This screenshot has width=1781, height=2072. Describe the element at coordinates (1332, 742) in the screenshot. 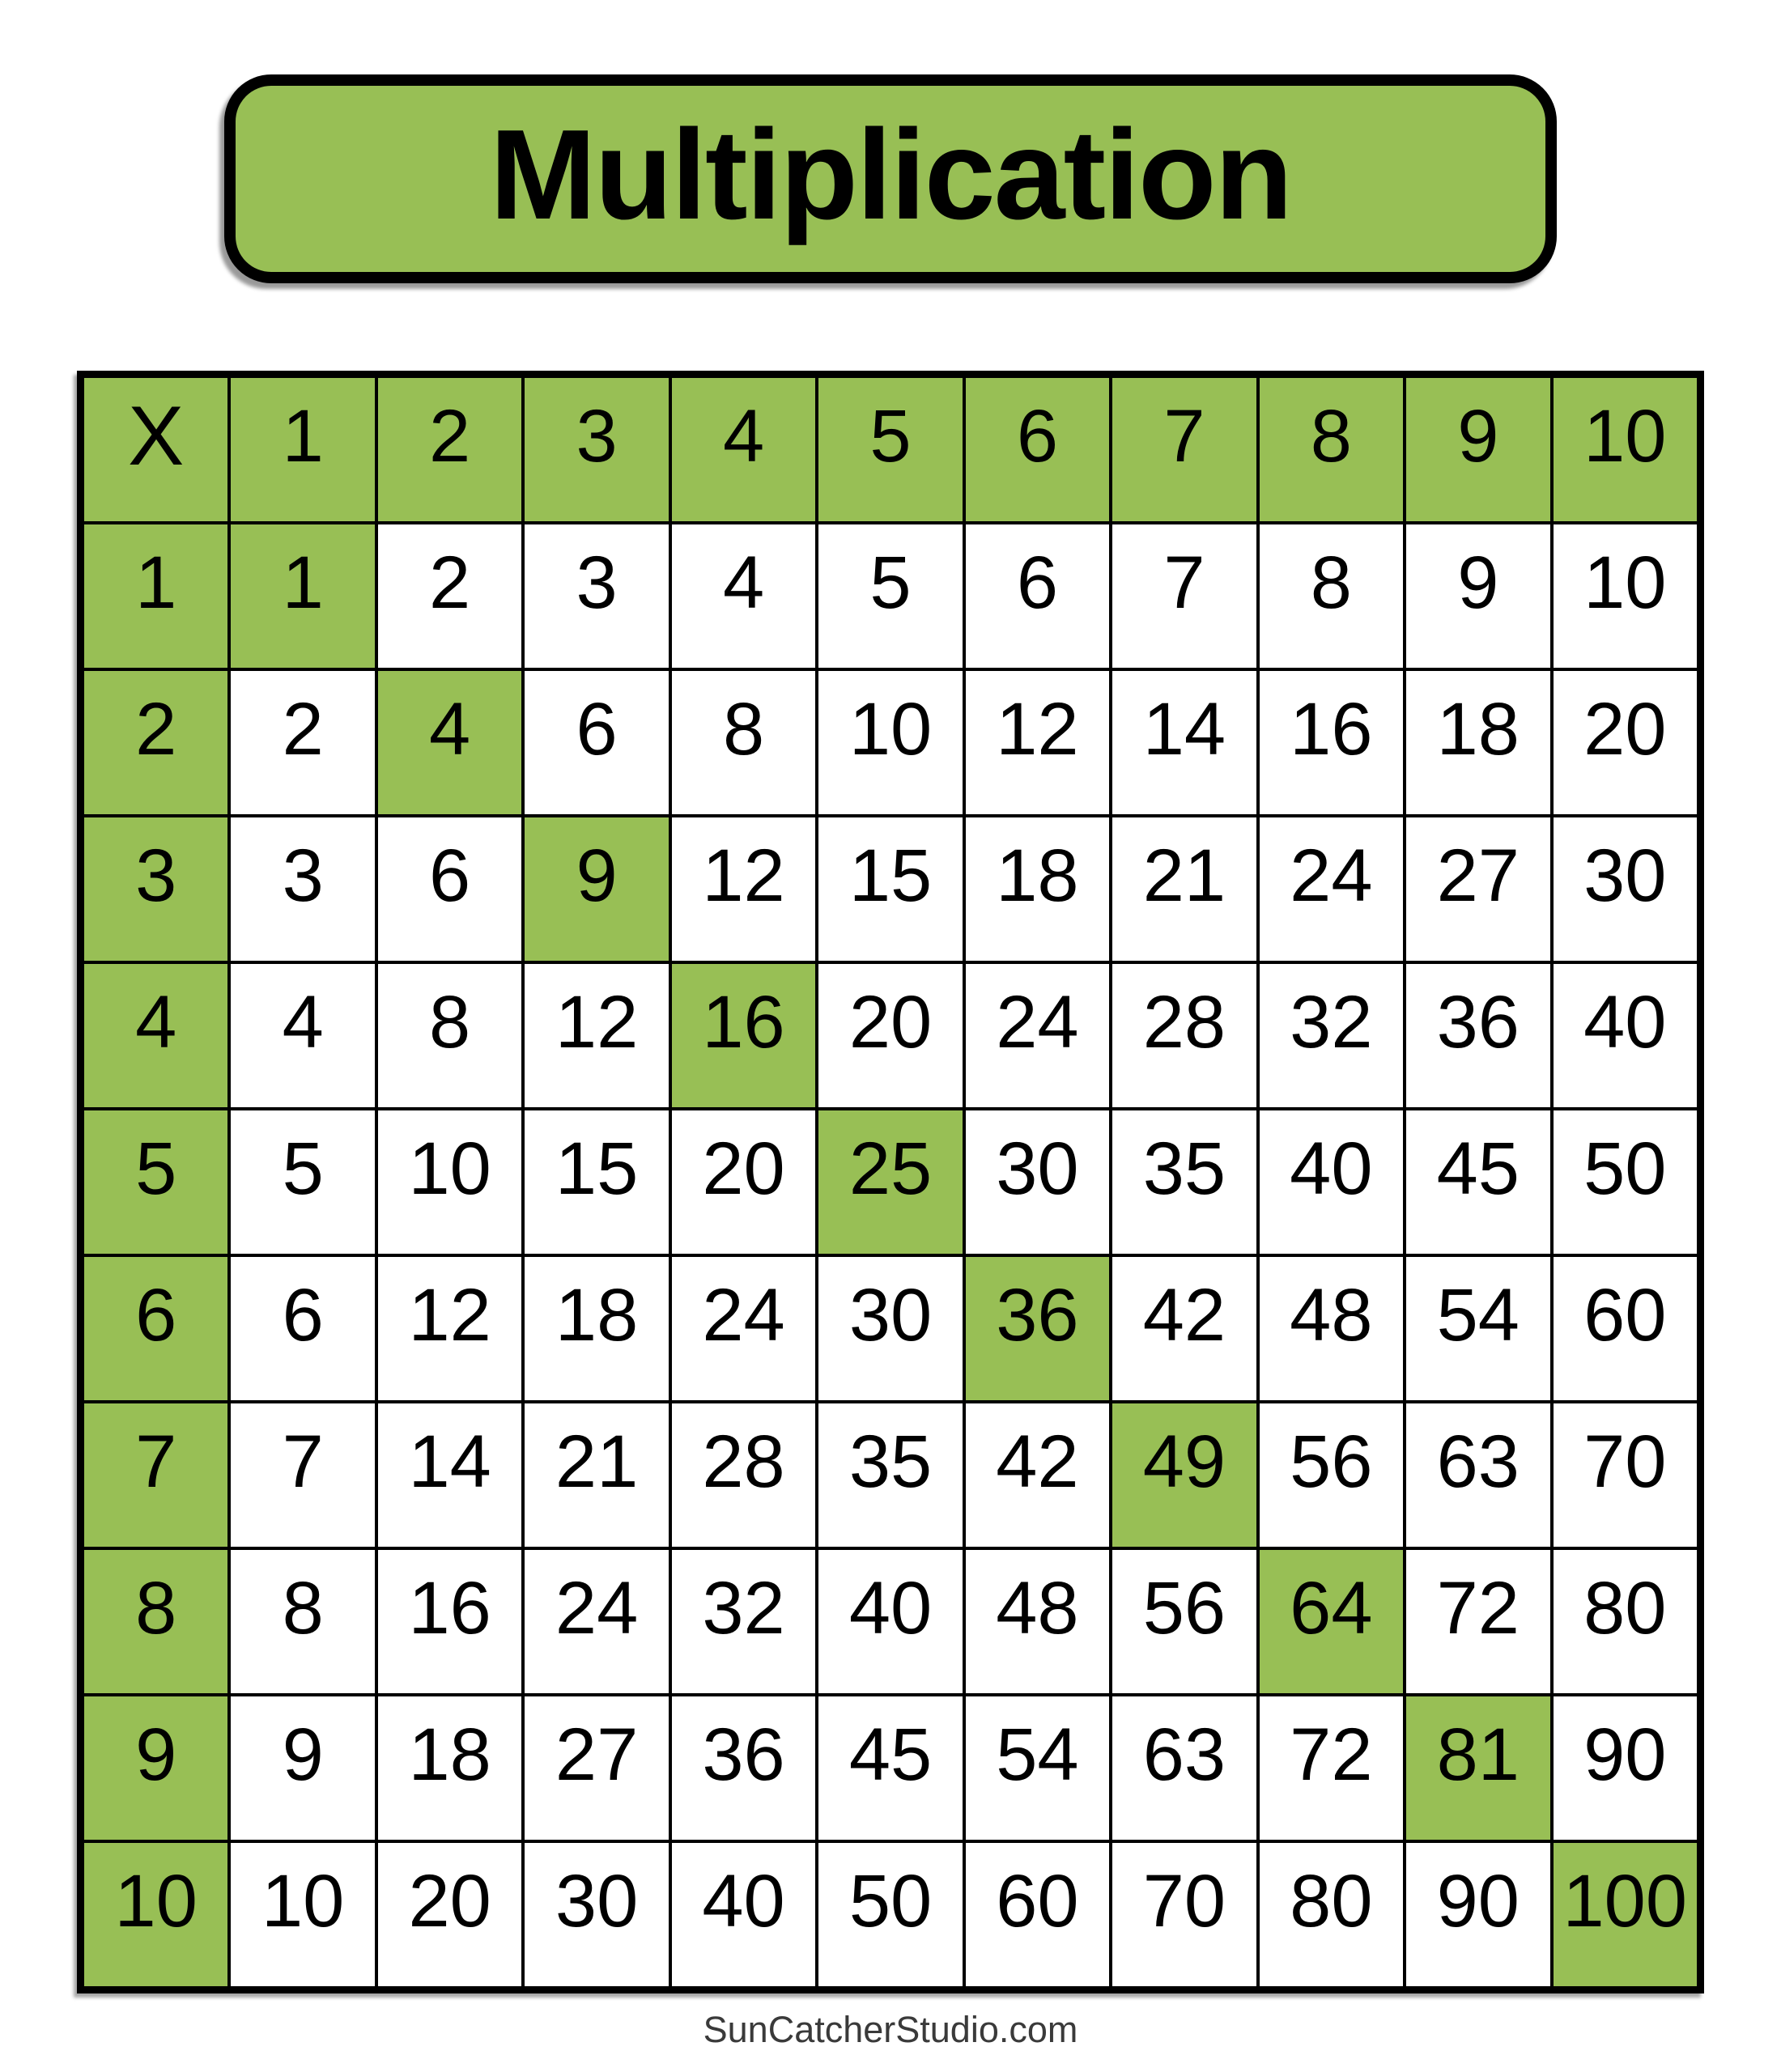

I see `product-cell: 16` at that location.